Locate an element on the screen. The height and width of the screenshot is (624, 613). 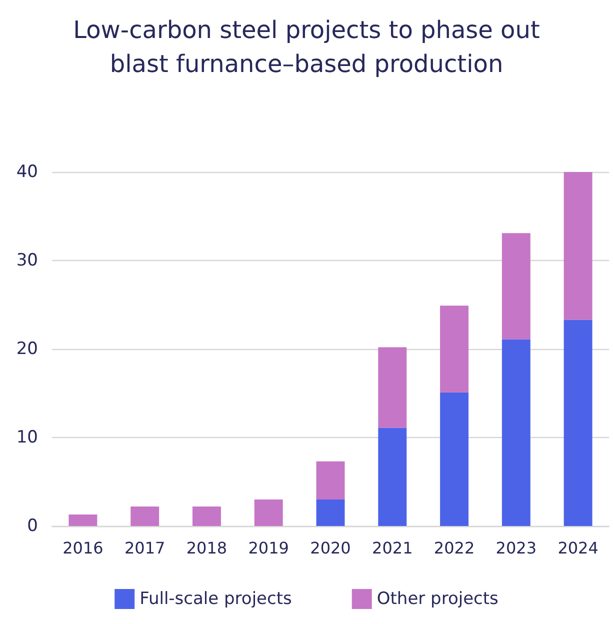
legend-label: Full-scale projects is located at coordinates (216, 599).